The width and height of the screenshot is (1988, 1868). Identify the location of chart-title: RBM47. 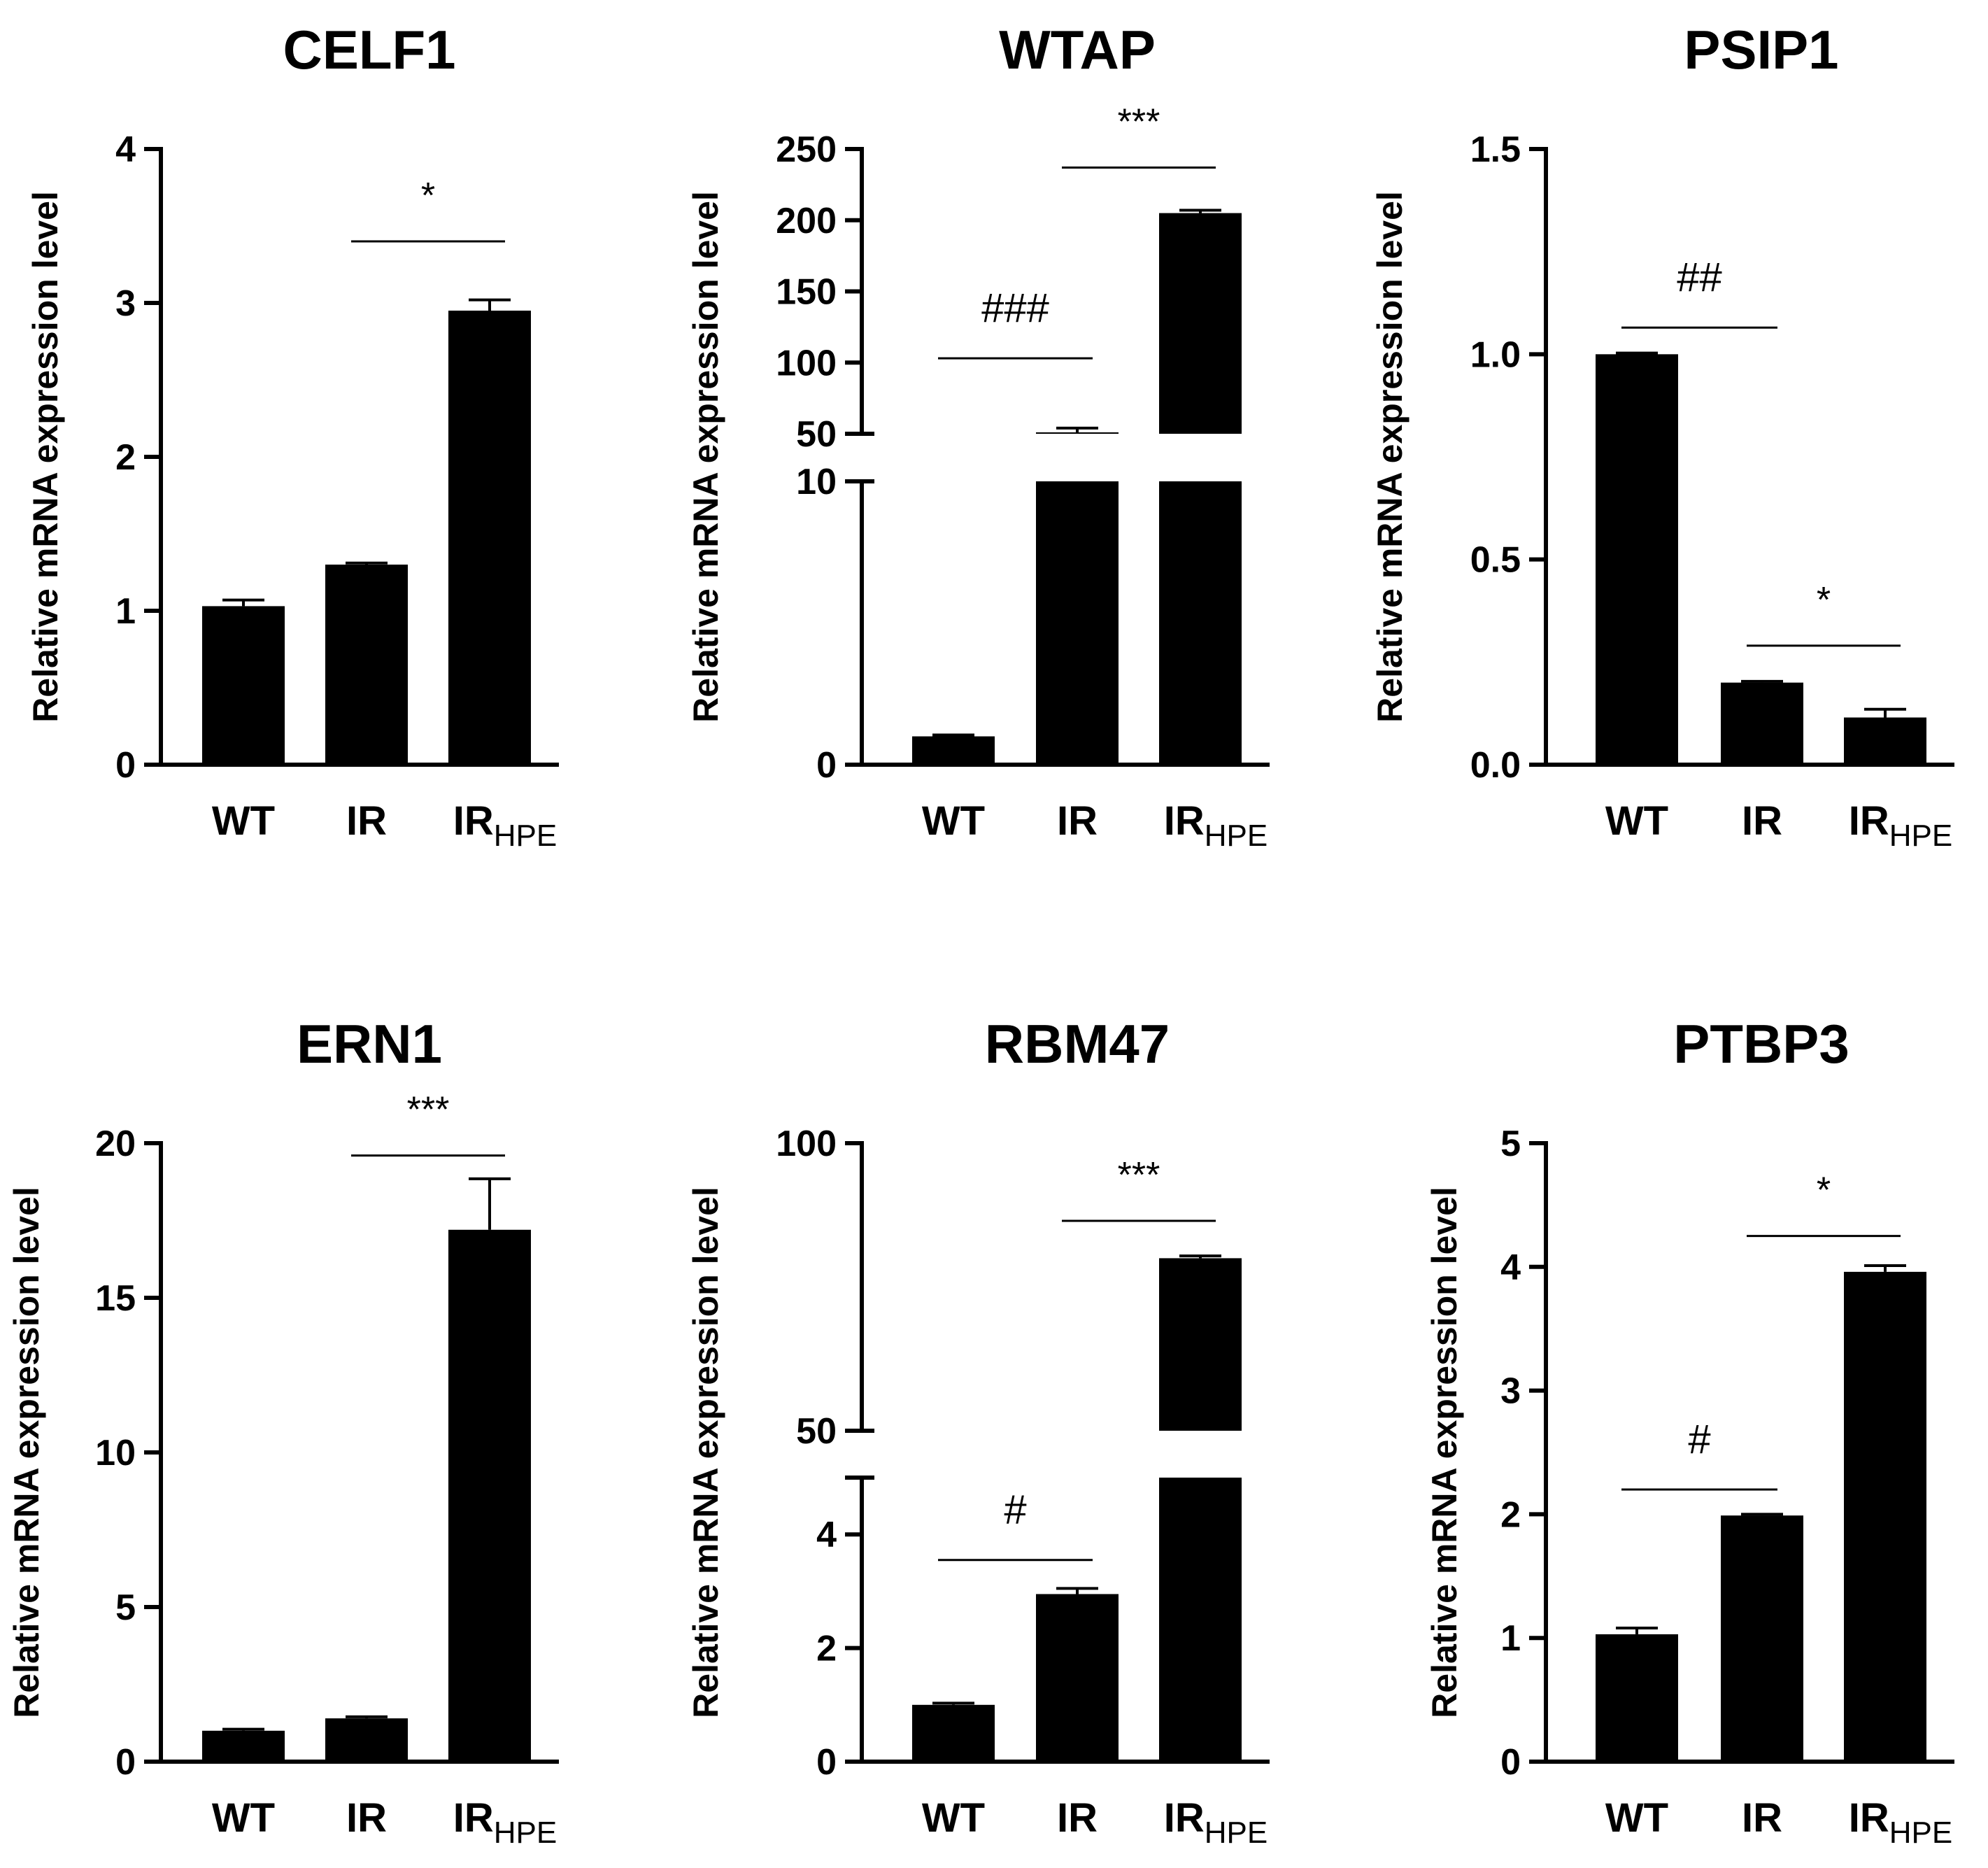
(1078, 1044).